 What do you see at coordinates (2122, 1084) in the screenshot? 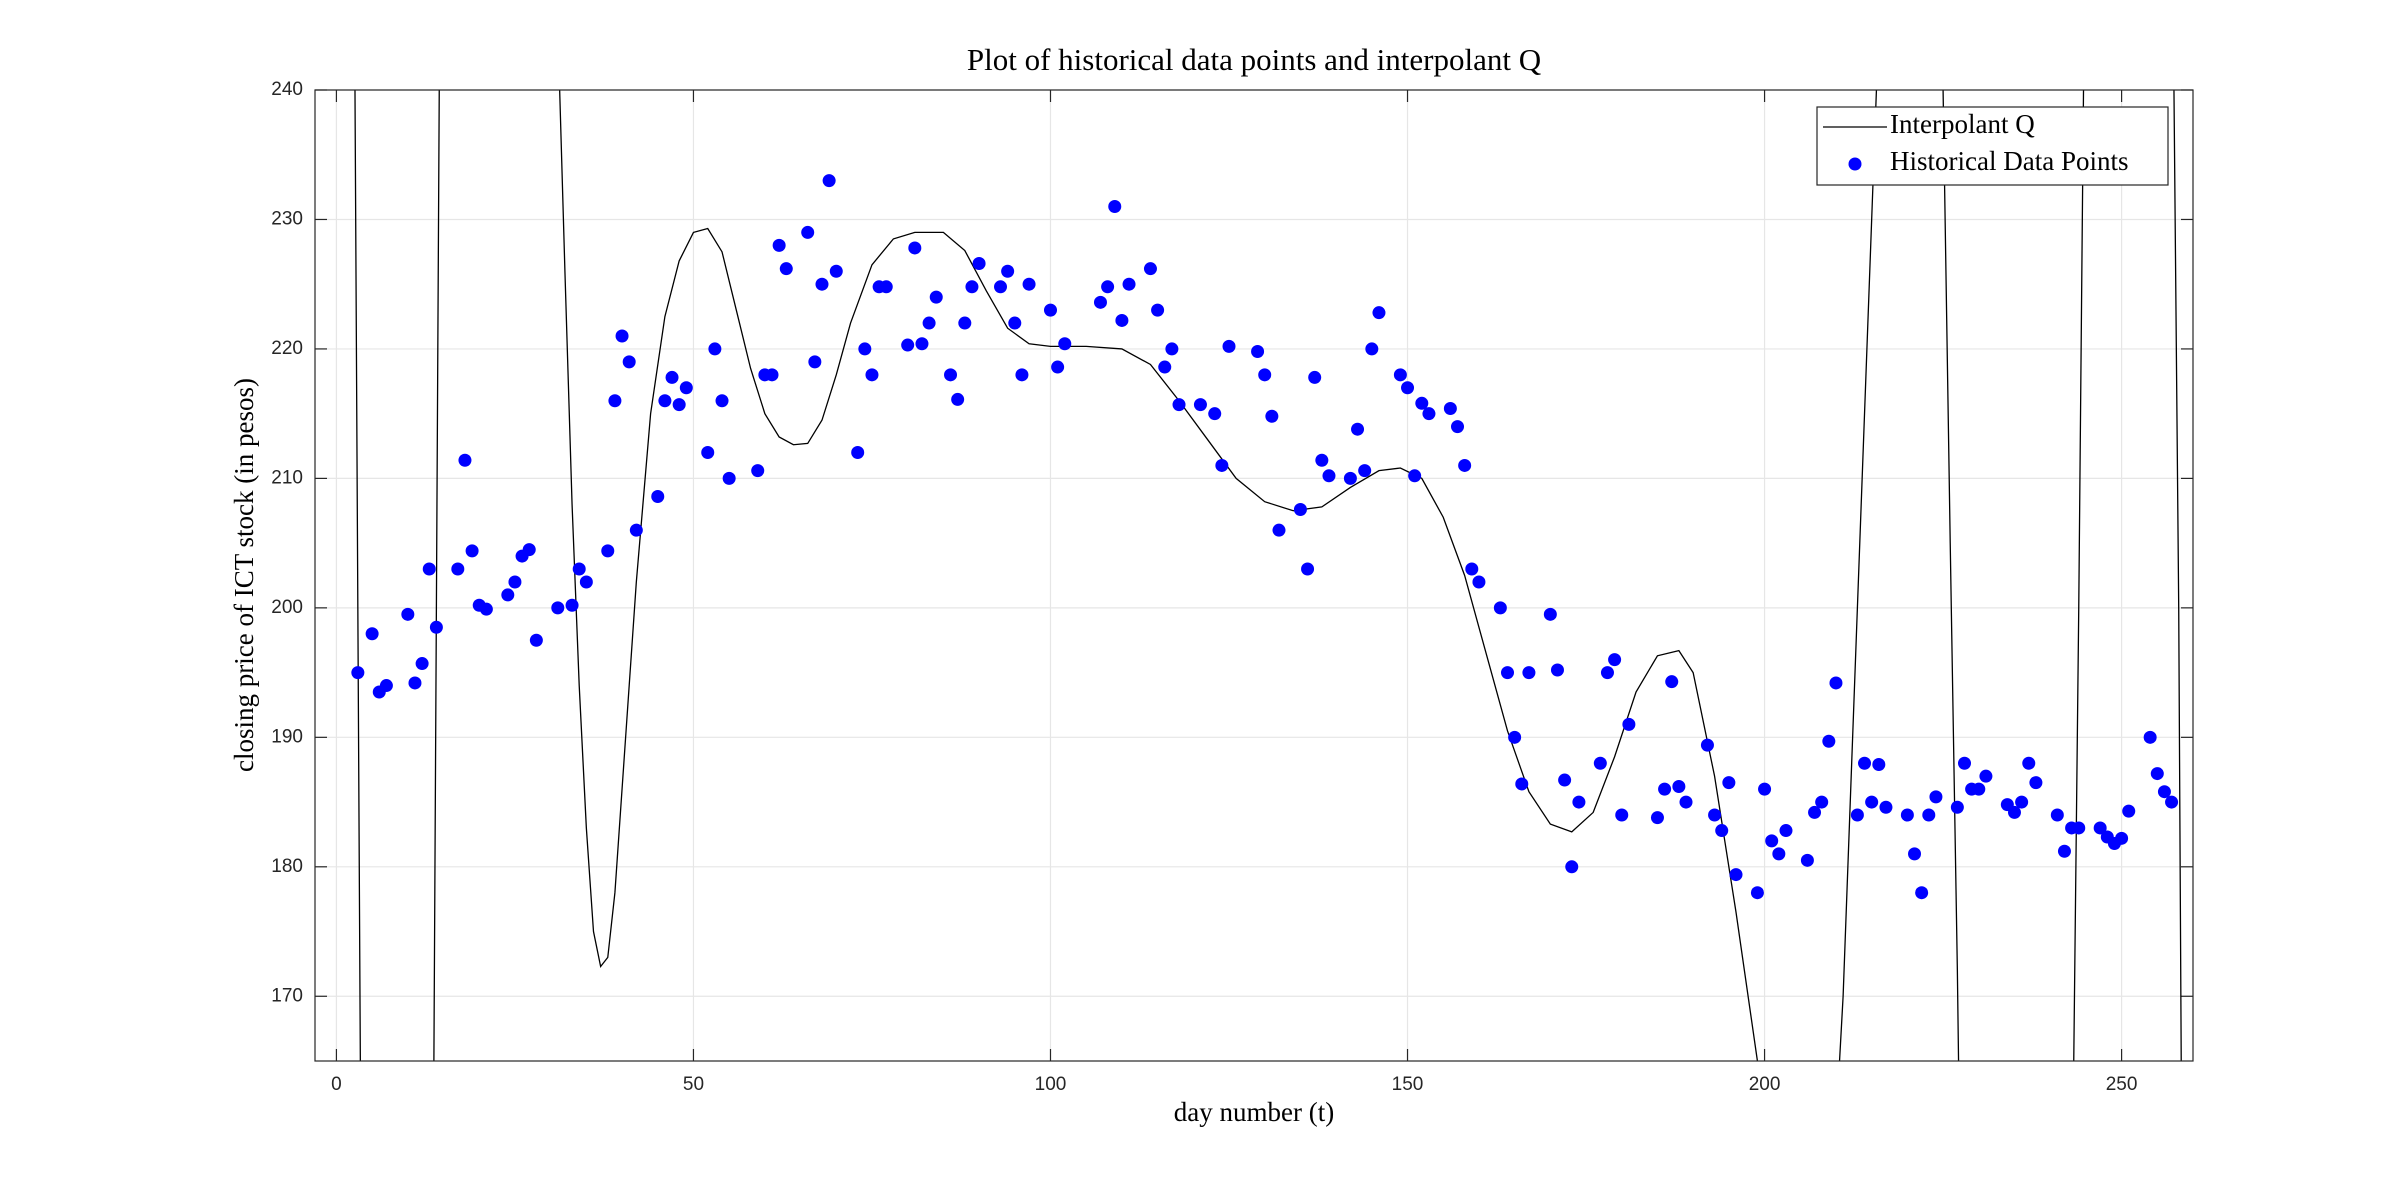
I see `x-tick-label: 250` at bounding box center [2122, 1084].